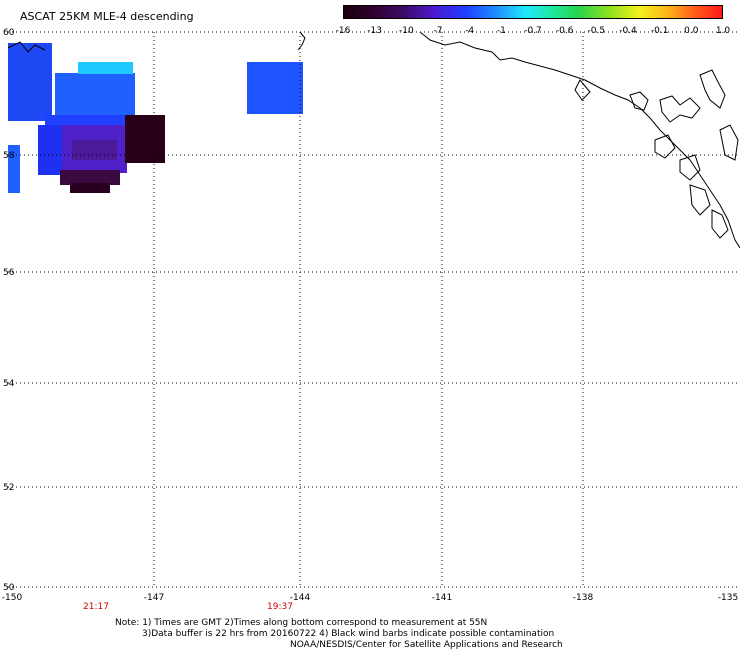 This screenshot has height=650, width=740. What do you see at coordinates (300, 598) in the screenshot?
I see `lon-label: -144` at bounding box center [300, 598].